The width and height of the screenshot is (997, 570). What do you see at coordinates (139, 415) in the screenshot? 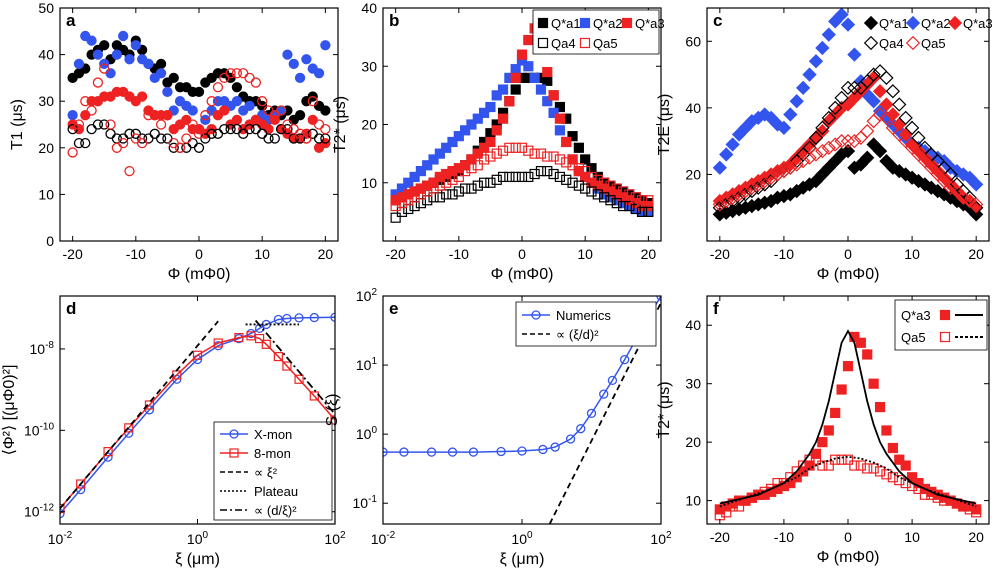
I see `series--line` at bounding box center [139, 415].